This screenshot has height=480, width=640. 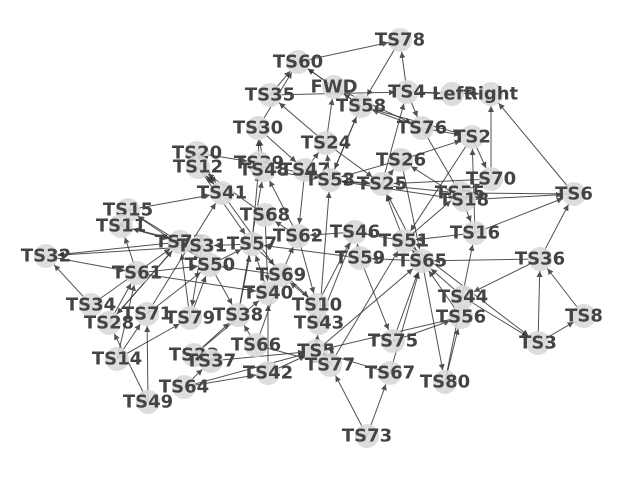 What do you see at coordinates (495, 317) in the screenshot?
I see `edge-ts44-to-ts3` at bounding box center [495, 317].